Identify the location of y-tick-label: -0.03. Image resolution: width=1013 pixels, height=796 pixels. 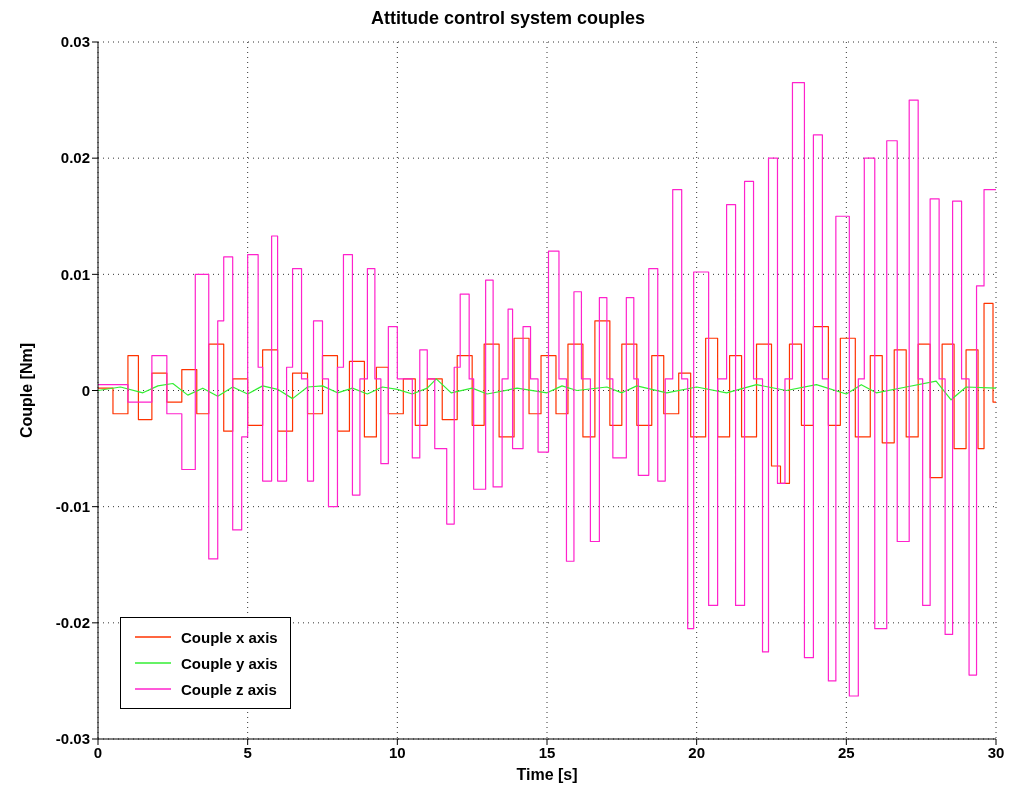
(72, 739).